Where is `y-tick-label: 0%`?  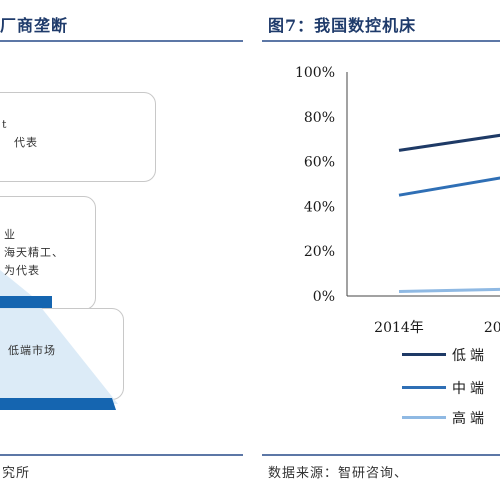 y-tick-label: 0% is located at coordinates (324, 297).